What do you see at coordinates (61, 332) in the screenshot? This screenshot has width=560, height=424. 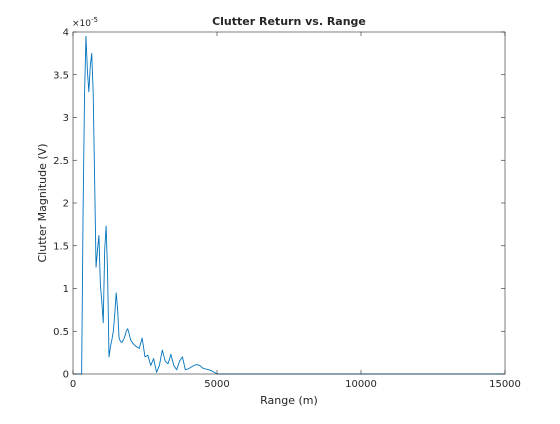 I see `y-tick-label: 0.5` at bounding box center [61, 332].